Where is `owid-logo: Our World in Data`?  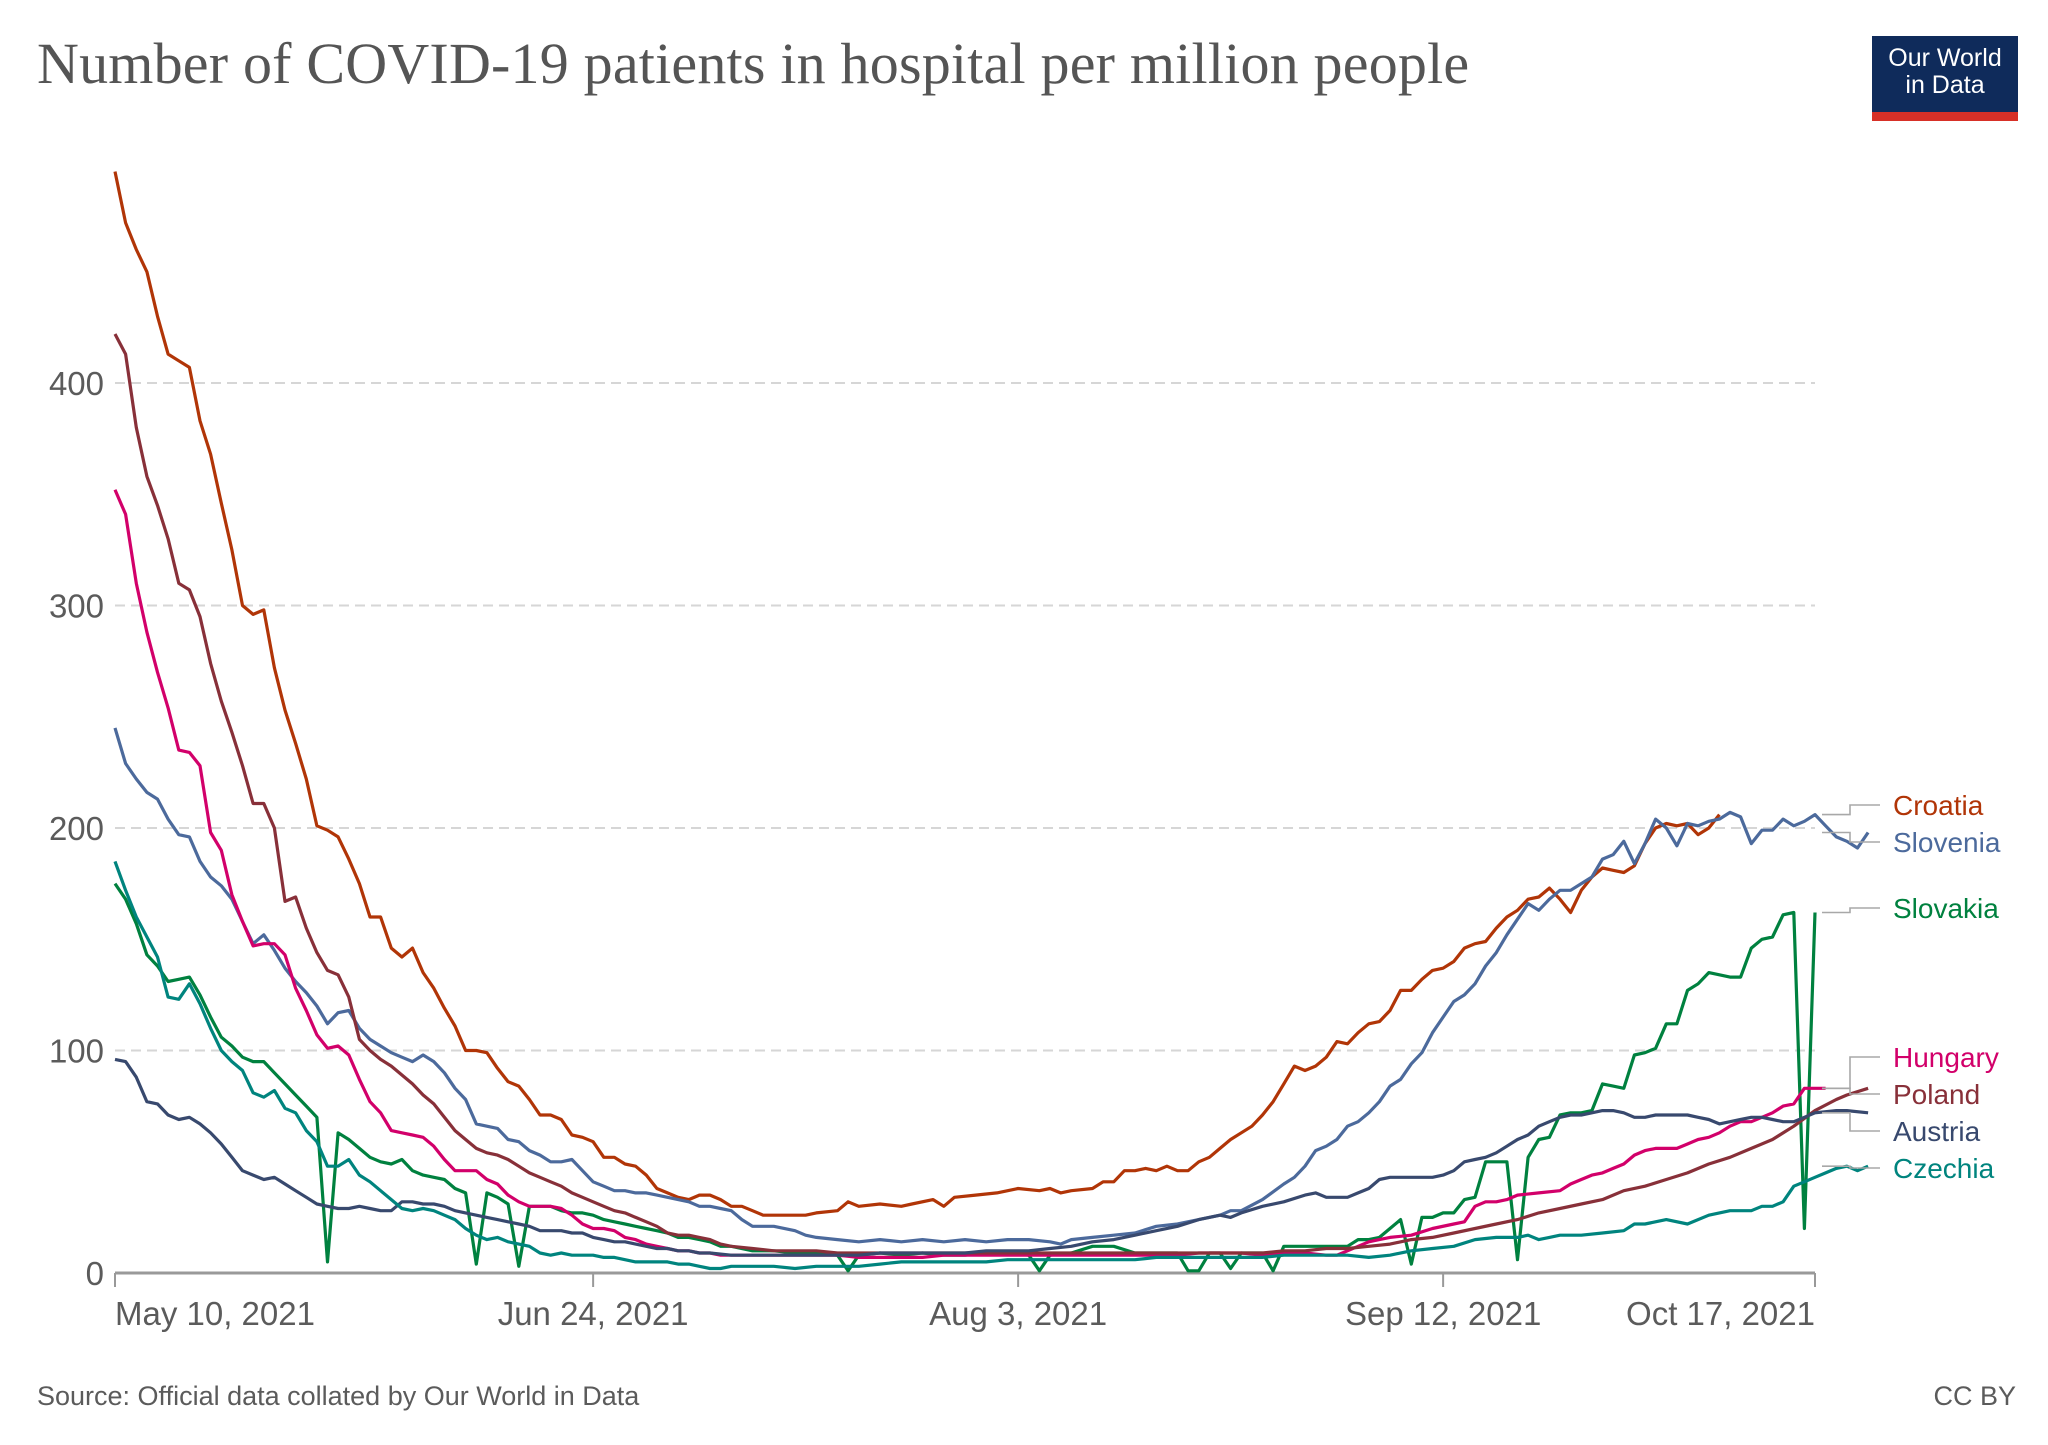 owid-logo: Our World in Data is located at coordinates (1945, 78).